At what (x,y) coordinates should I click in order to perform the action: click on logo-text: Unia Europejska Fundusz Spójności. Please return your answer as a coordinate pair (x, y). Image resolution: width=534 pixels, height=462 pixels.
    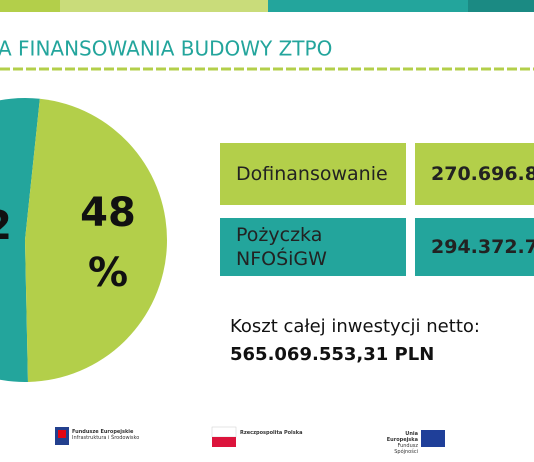
    Looking at the image, I should click on (396, 443).